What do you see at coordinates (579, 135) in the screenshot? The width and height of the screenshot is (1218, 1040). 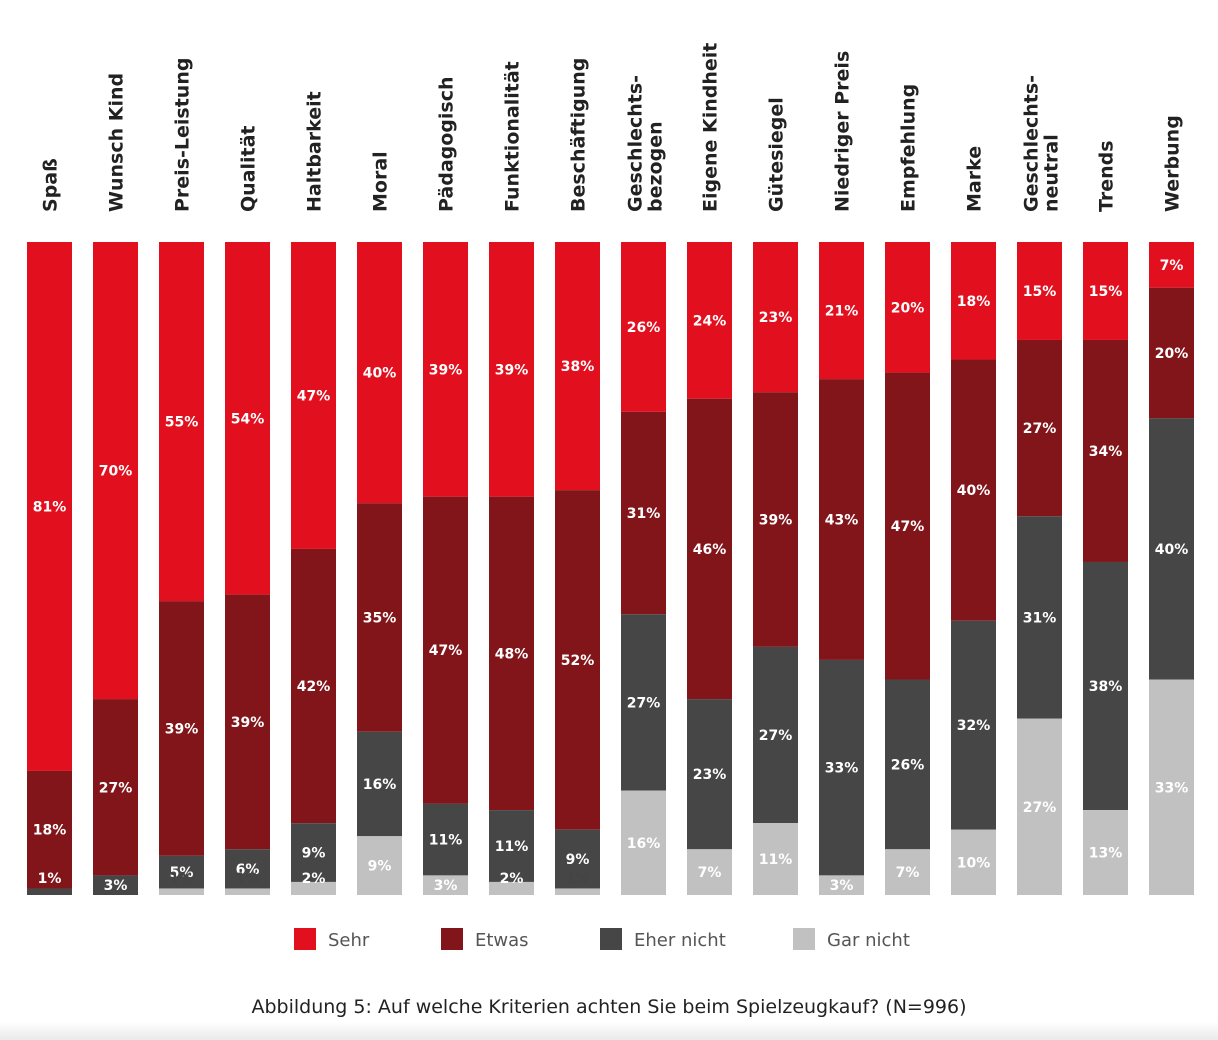 I see `category-label-text: Beschäftigung` at bounding box center [579, 135].